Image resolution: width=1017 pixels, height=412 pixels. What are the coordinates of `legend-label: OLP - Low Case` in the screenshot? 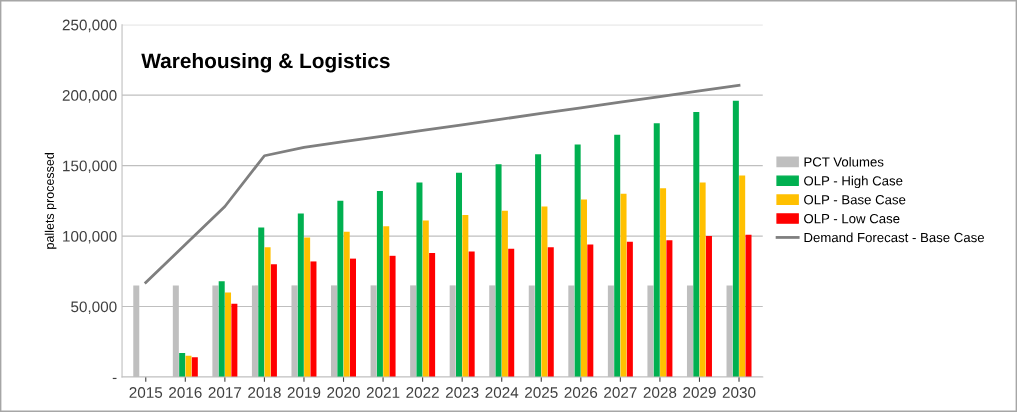 It's located at (852, 218).